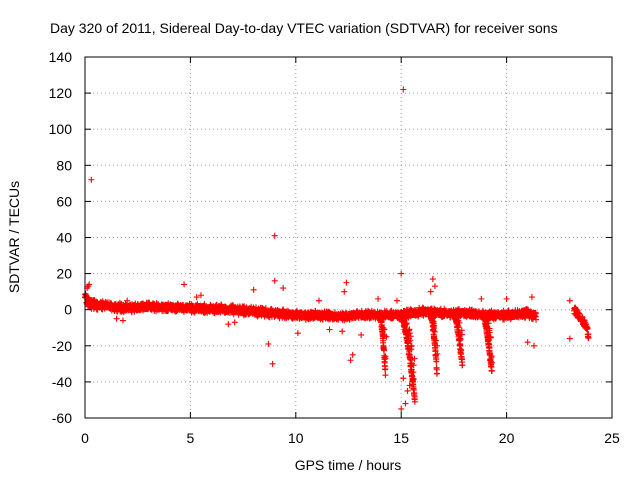  I want to click on y-tick-label: 20, so click(64, 274).